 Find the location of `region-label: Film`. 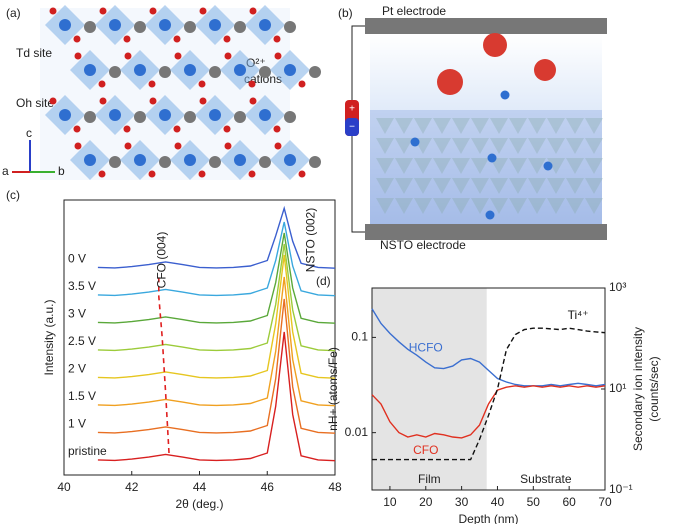

region-label: Film is located at coordinates (429, 479).